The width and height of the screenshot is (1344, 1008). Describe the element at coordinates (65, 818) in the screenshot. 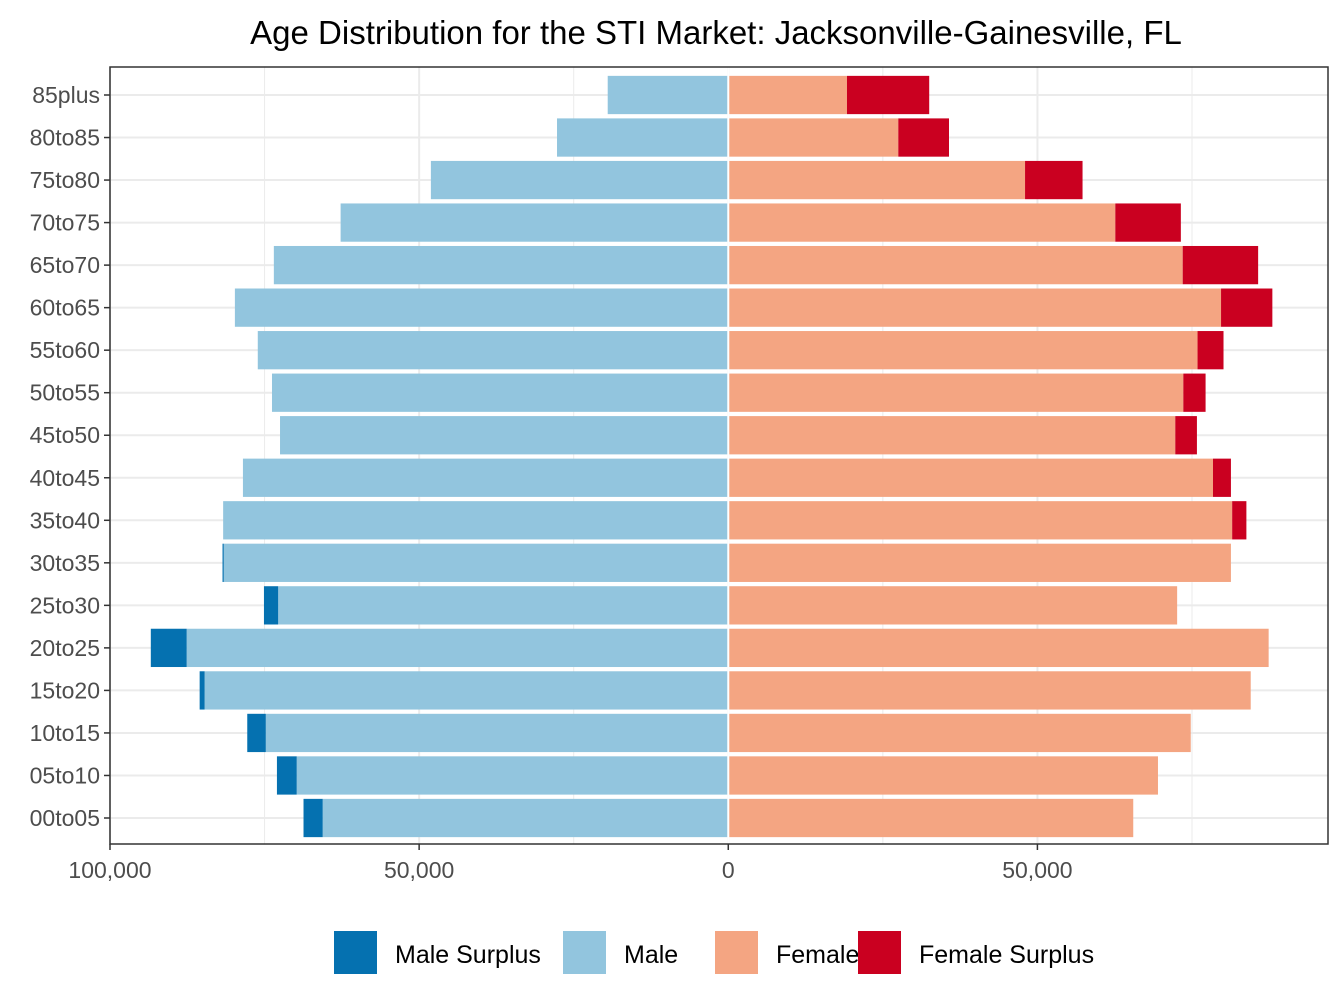

I see `y-tick-label: 00to05` at that location.